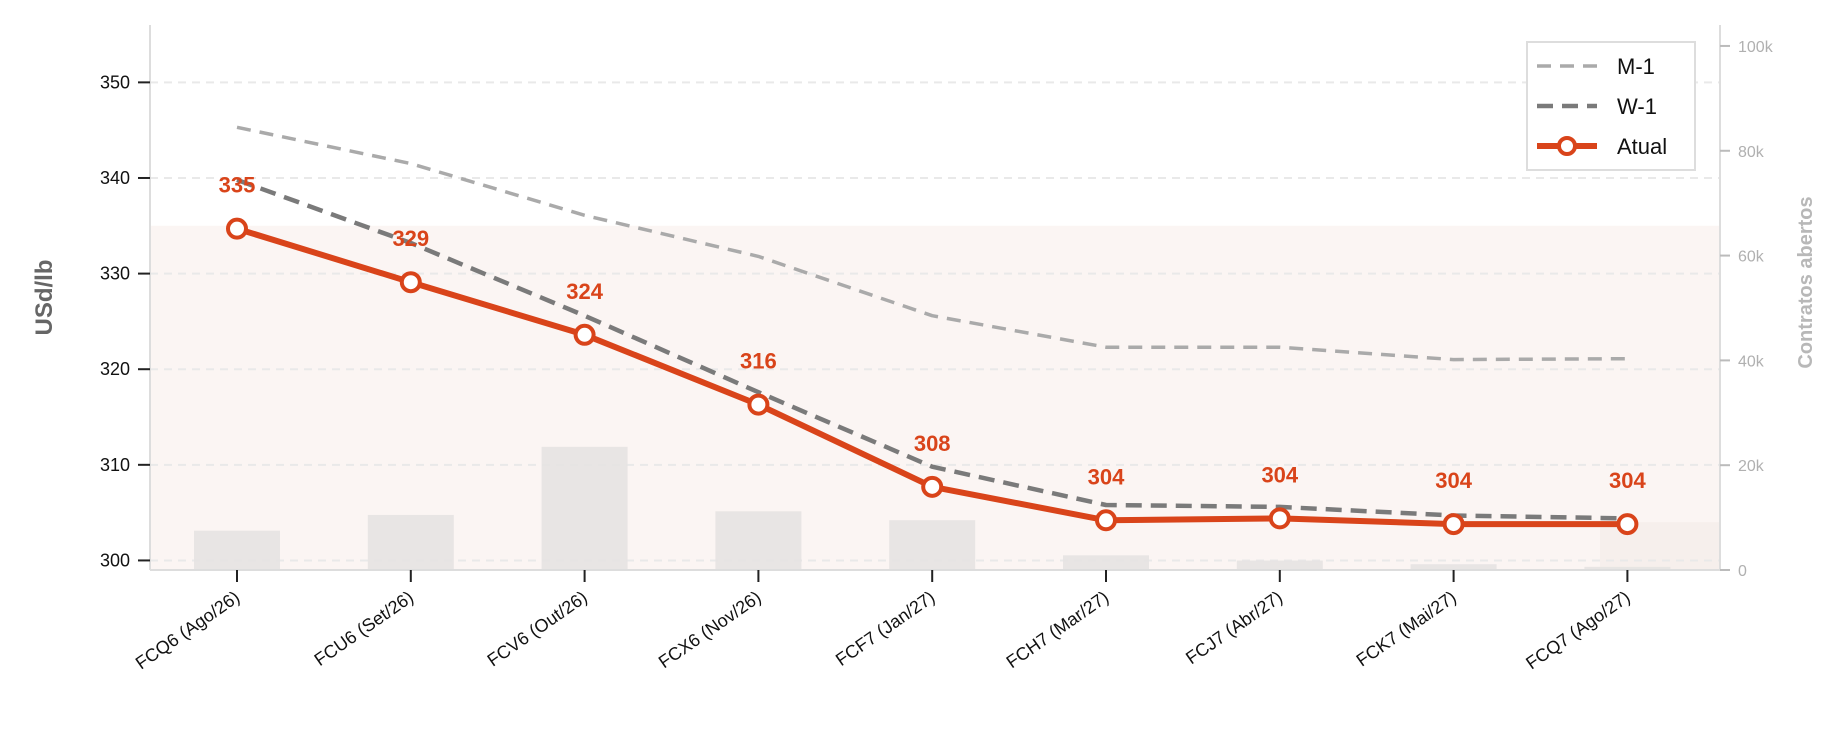 The width and height of the screenshot is (1846, 734). What do you see at coordinates (364, 628) in the screenshot?
I see `x-tick-label: FCU6 (Set/26)` at bounding box center [364, 628].